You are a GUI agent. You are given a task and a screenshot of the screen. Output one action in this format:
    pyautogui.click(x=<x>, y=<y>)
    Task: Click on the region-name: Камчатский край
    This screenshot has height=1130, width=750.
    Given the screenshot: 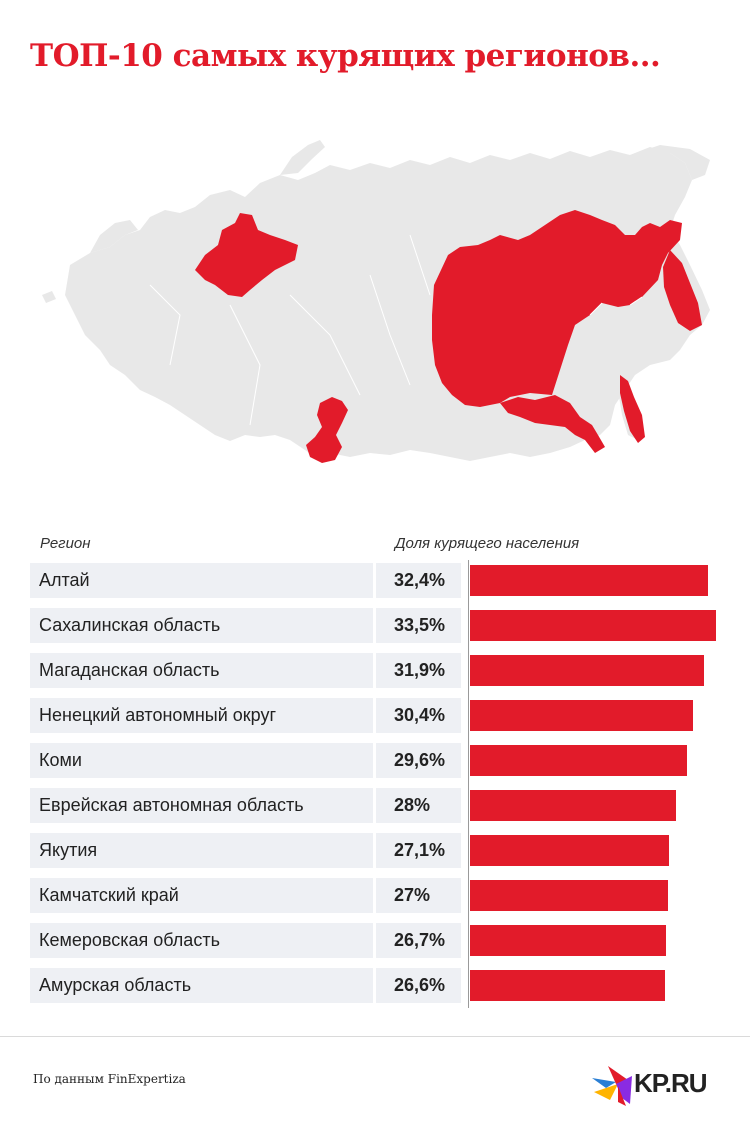 What is the action you would take?
    pyautogui.click(x=201, y=895)
    